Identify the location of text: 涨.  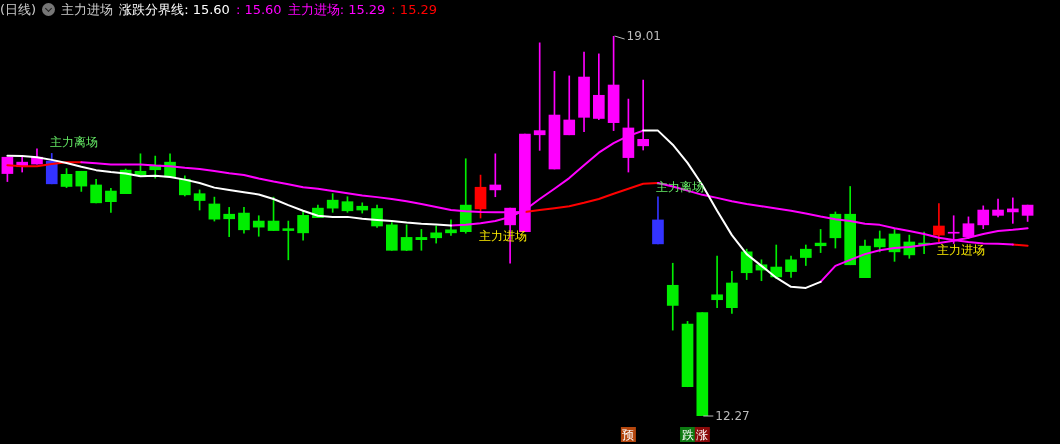
(702, 434).